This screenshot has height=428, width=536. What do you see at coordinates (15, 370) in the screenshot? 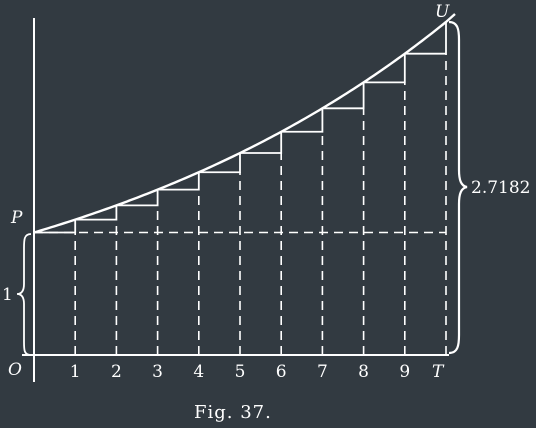
I see `label-o: O` at bounding box center [15, 370].